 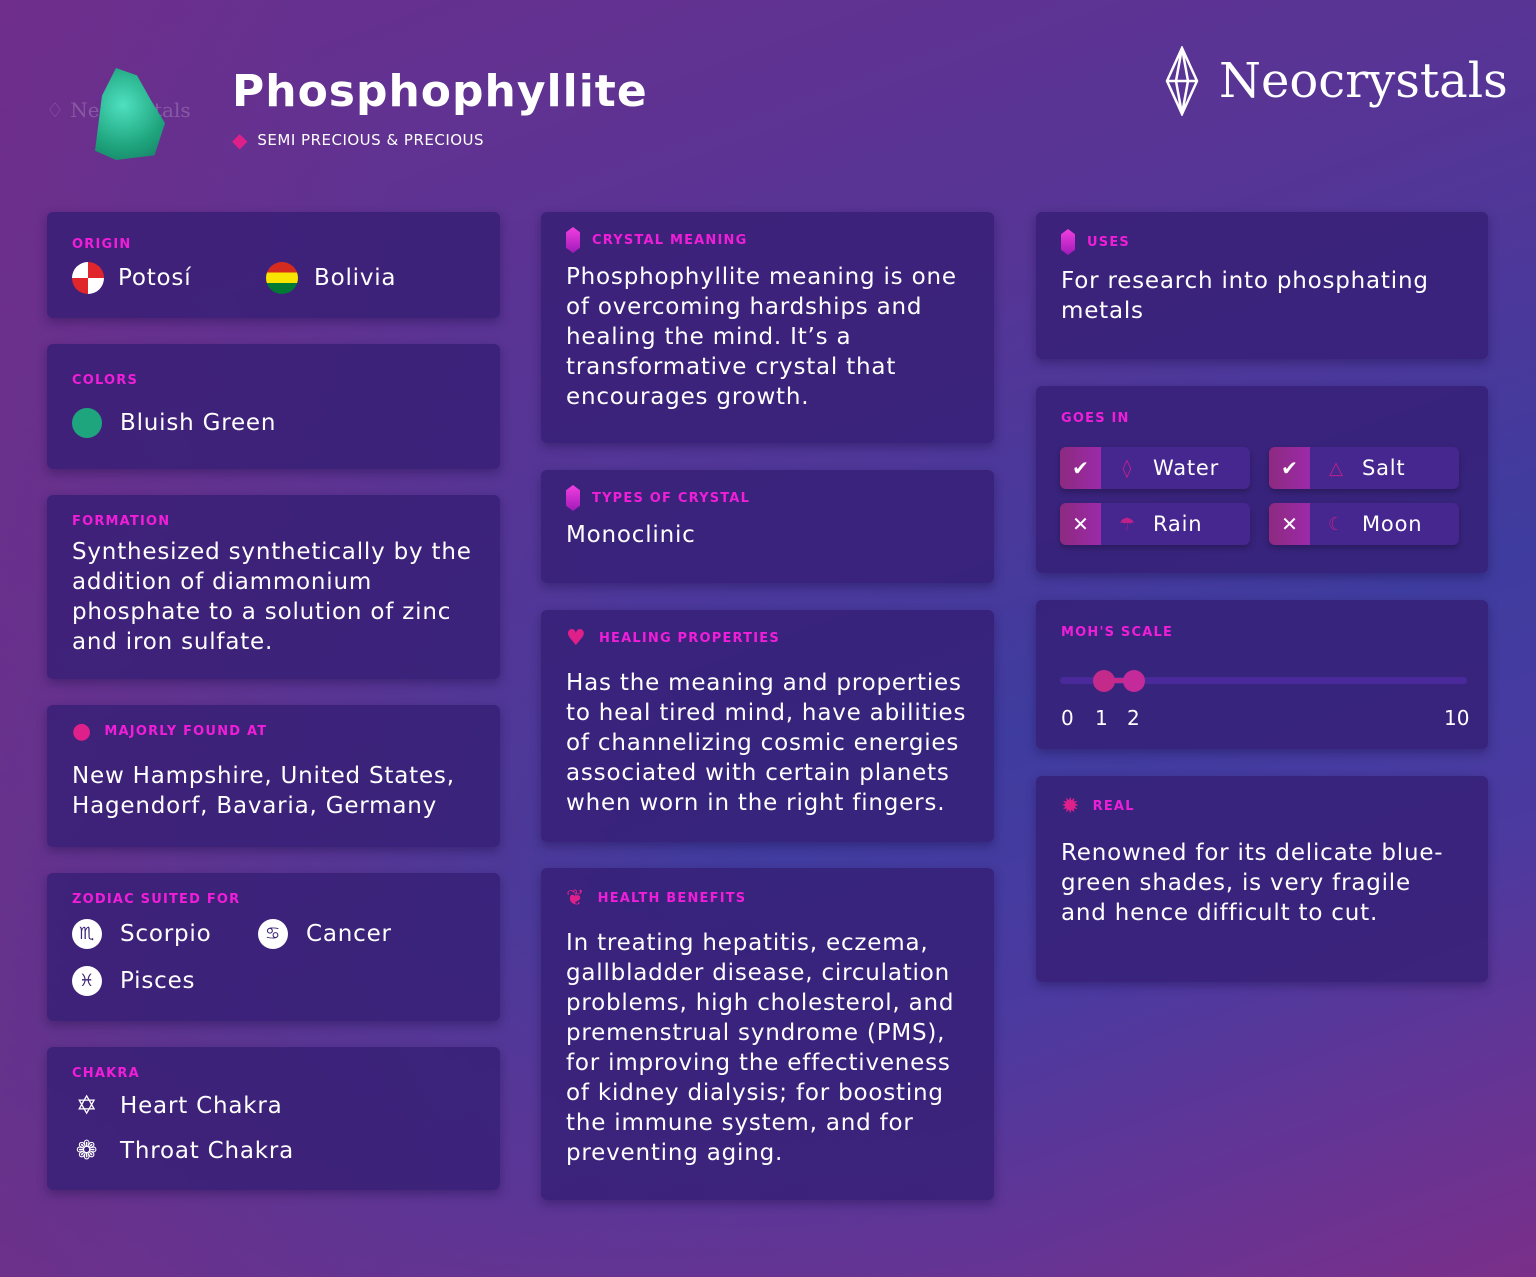 What do you see at coordinates (576, 638) in the screenshot?
I see `heart-icon: ♥` at bounding box center [576, 638].